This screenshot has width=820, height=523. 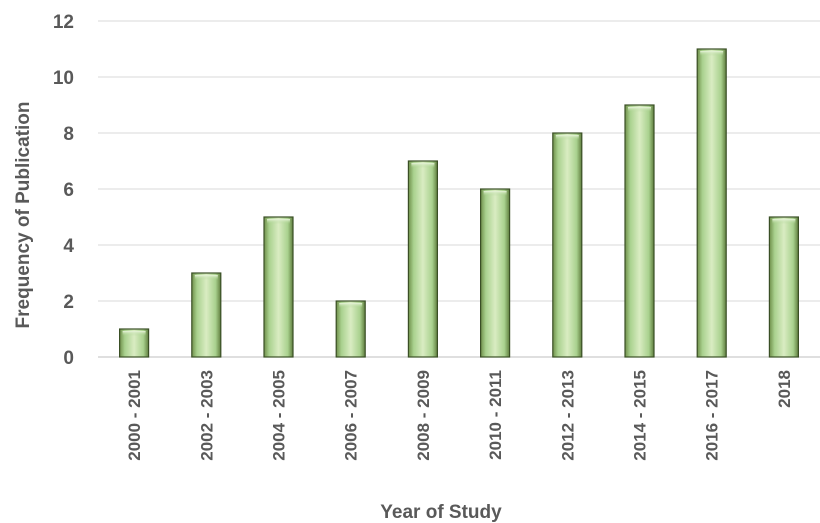 What do you see at coordinates (640, 415) in the screenshot?
I see `x-tick-label: 2014 - 2015` at bounding box center [640, 415].